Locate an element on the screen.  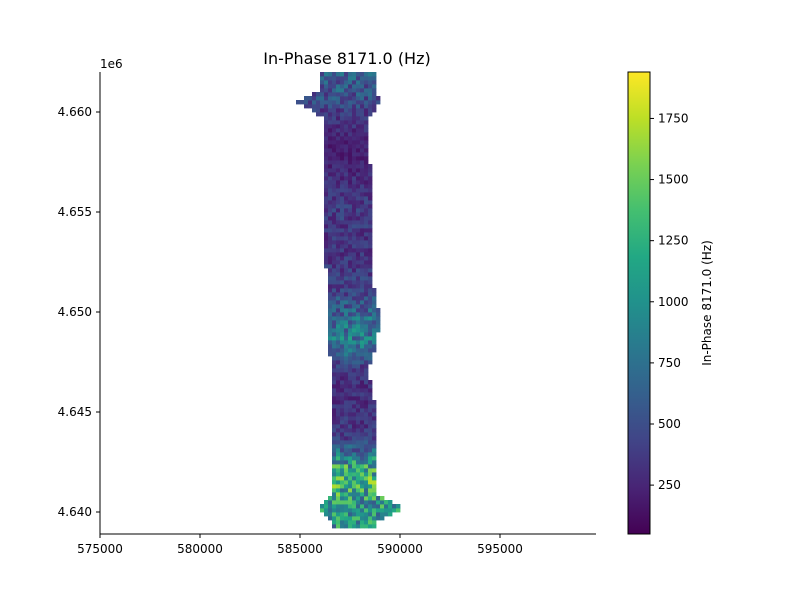
y-tick-label: 4.655 is located at coordinates (75, 212).